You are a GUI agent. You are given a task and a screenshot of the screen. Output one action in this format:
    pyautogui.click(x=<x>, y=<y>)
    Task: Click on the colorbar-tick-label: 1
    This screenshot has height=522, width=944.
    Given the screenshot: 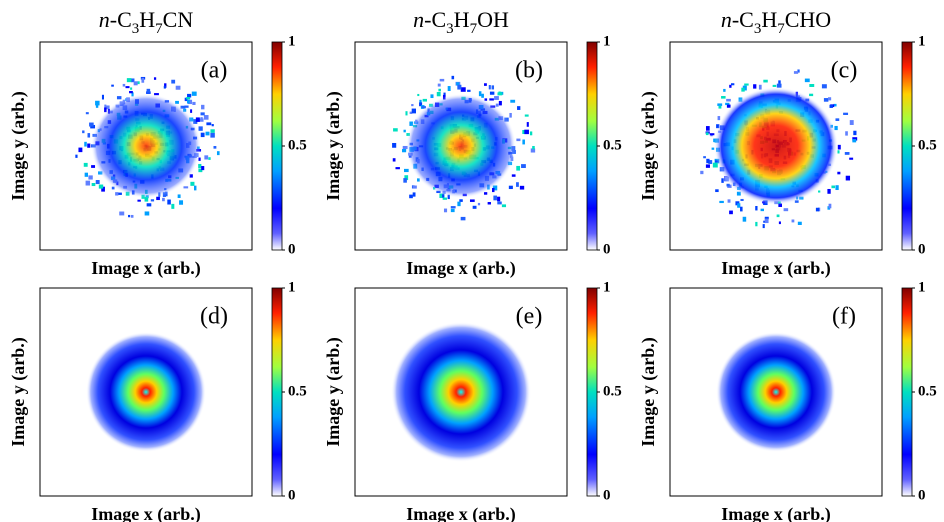 What is the action you would take?
    pyautogui.click(x=922, y=41)
    